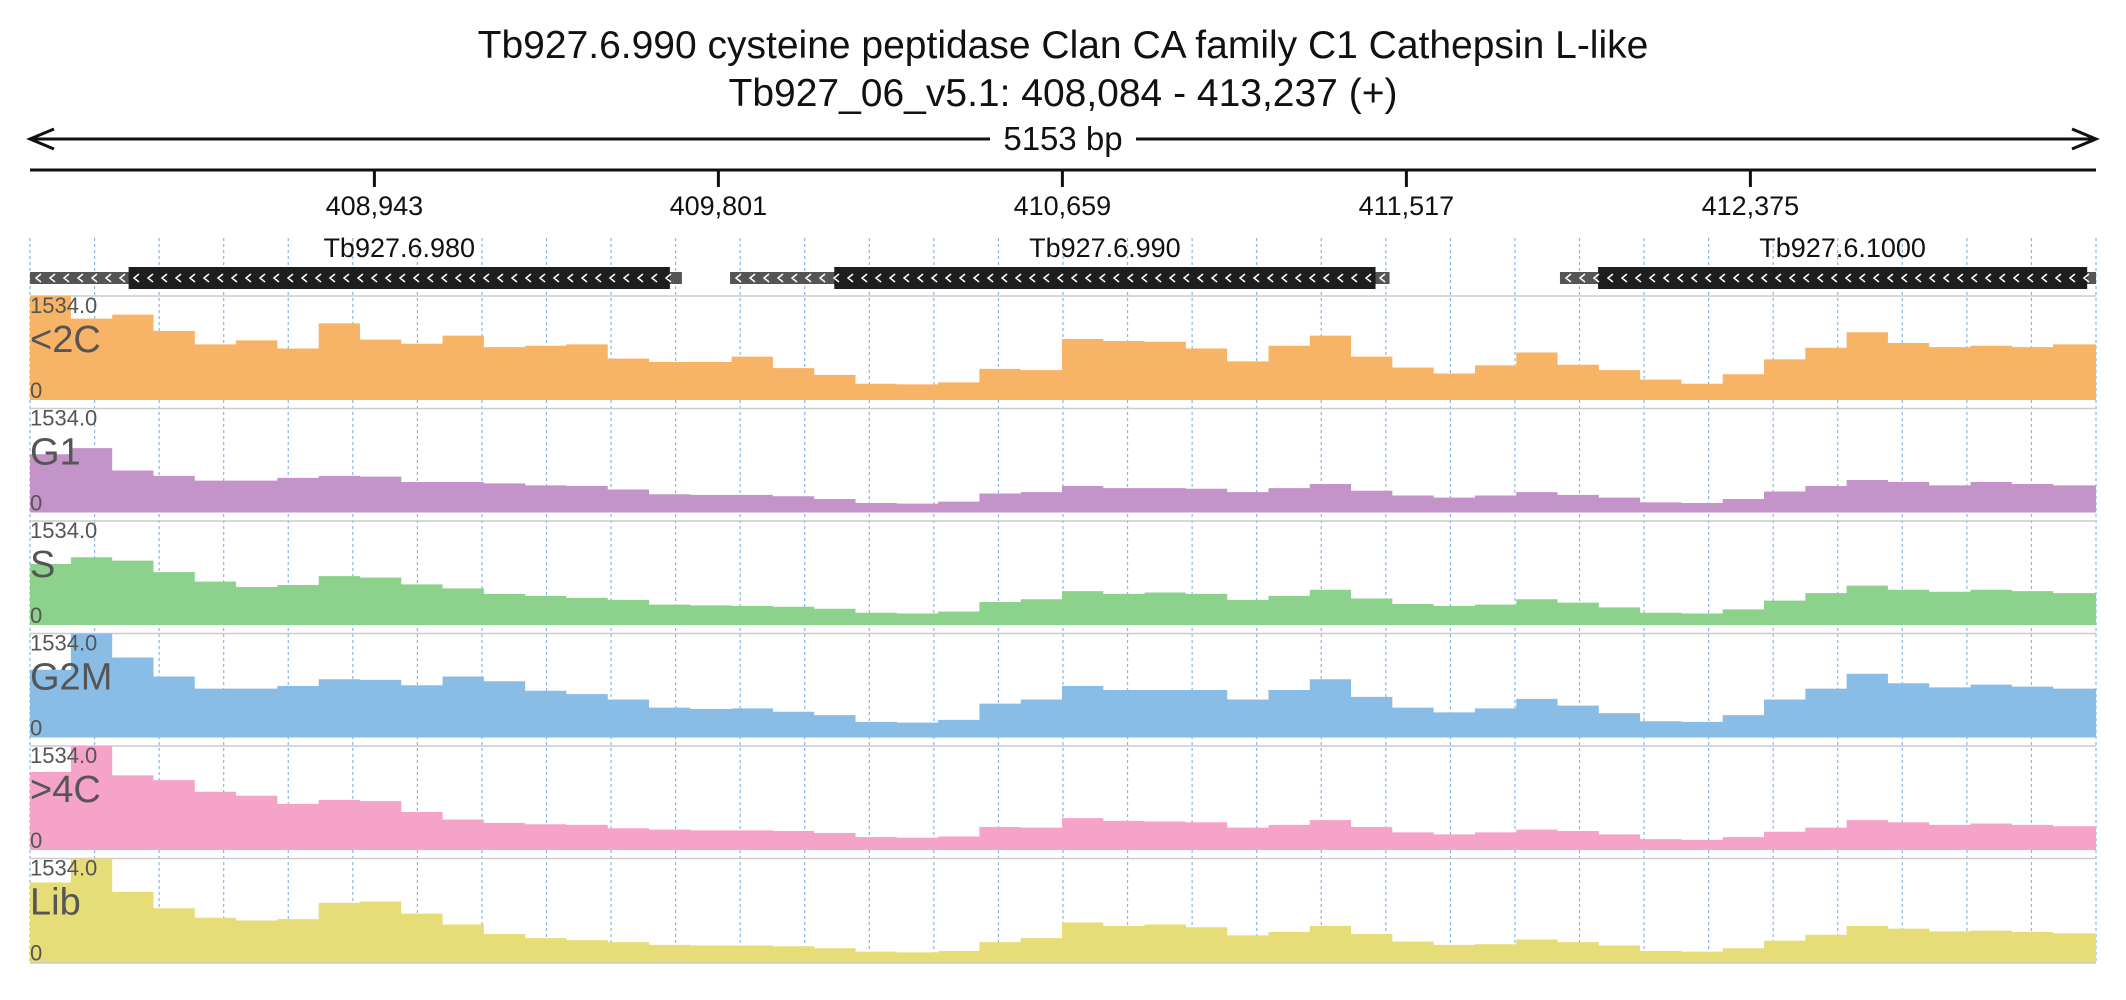  I want to click on track-G2M: 1534.0 0 G2M, so click(1063, 686).